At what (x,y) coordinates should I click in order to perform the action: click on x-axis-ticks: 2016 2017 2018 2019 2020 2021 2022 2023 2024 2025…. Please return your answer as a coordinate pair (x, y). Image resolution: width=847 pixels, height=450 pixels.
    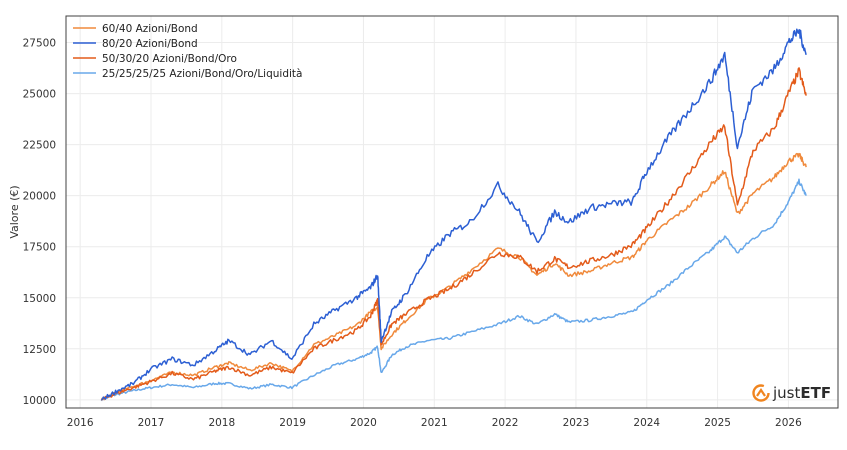
    Looking at the image, I should click on (434, 423).